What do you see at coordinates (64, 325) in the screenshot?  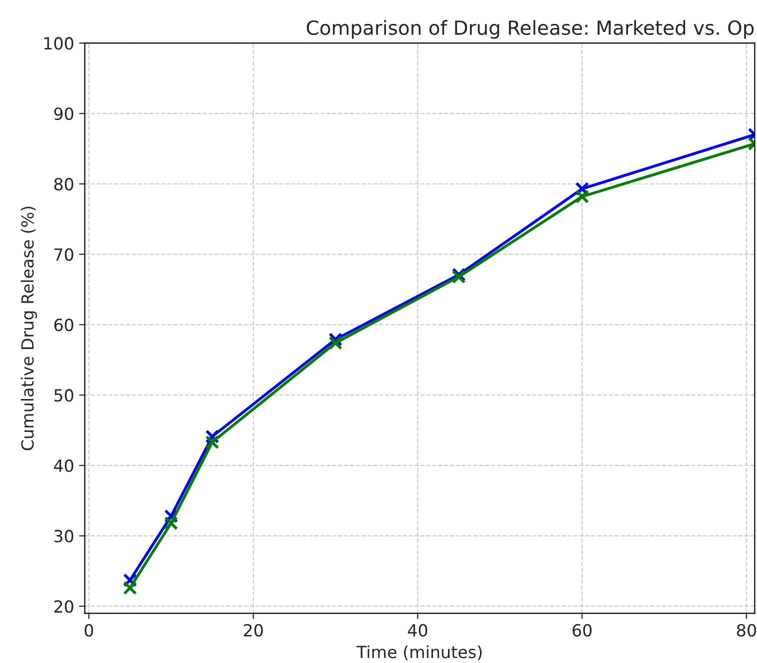 I see `y-tick-label: 60` at bounding box center [64, 325].